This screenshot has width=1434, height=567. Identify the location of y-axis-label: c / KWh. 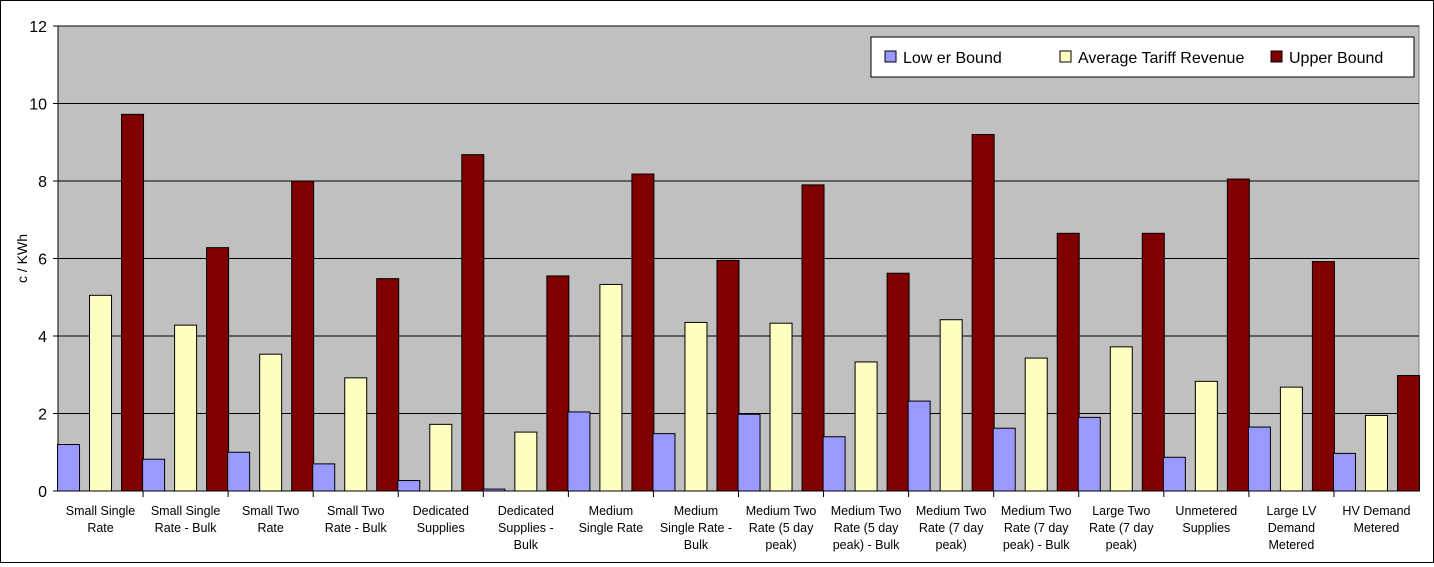
(22, 258).